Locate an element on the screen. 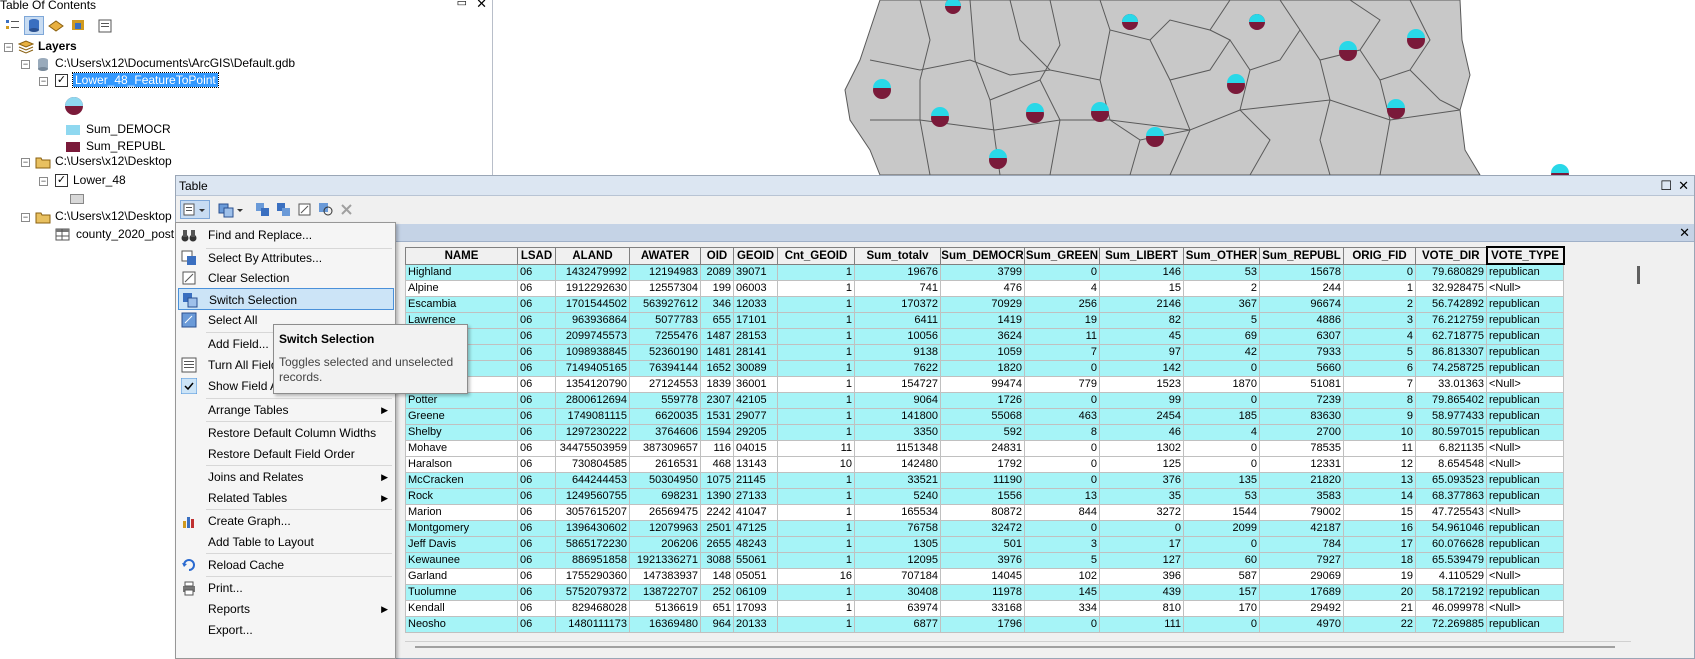 This screenshot has width=1695, height=659. table-cell: 79.865402 is located at coordinates (1451, 400).